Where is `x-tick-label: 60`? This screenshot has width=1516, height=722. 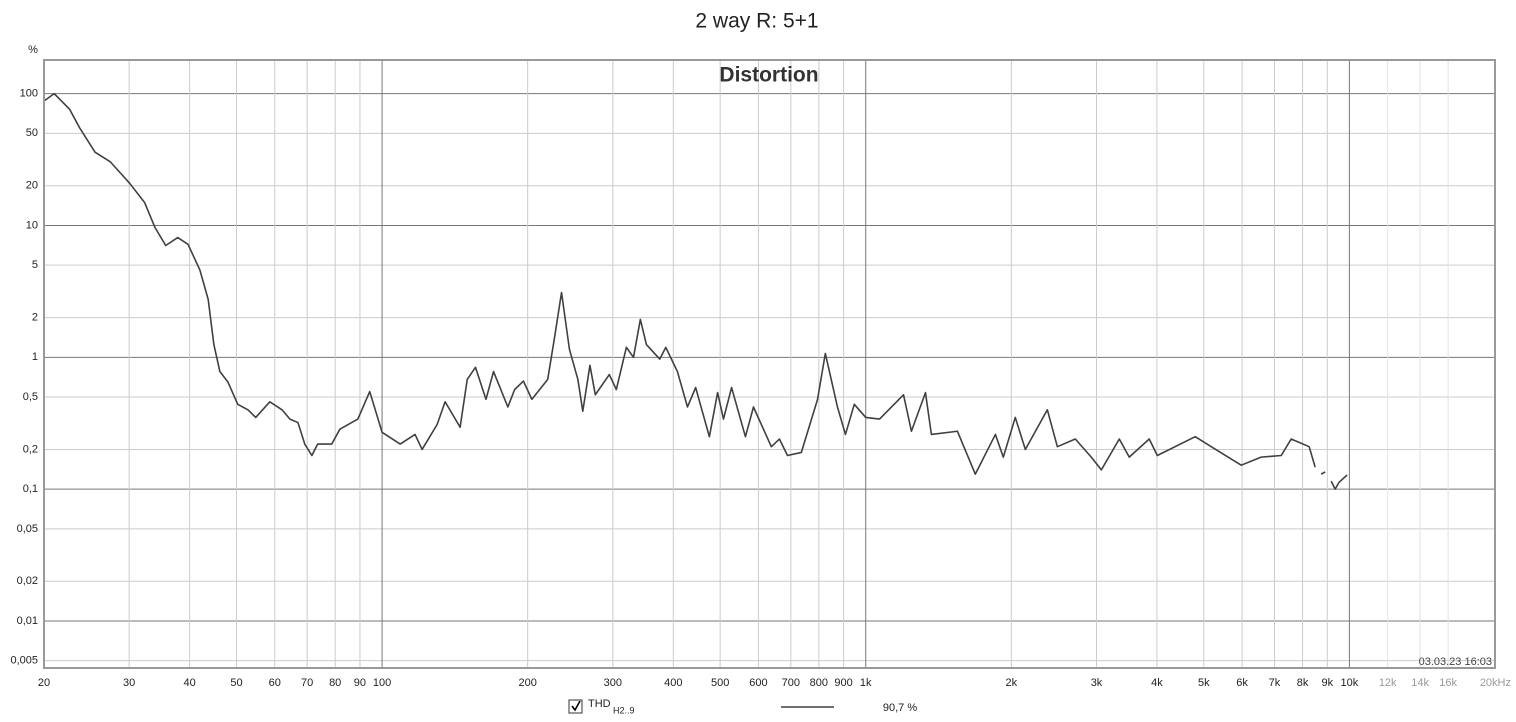 x-tick-label: 60 is located at coordinates (275, 683).